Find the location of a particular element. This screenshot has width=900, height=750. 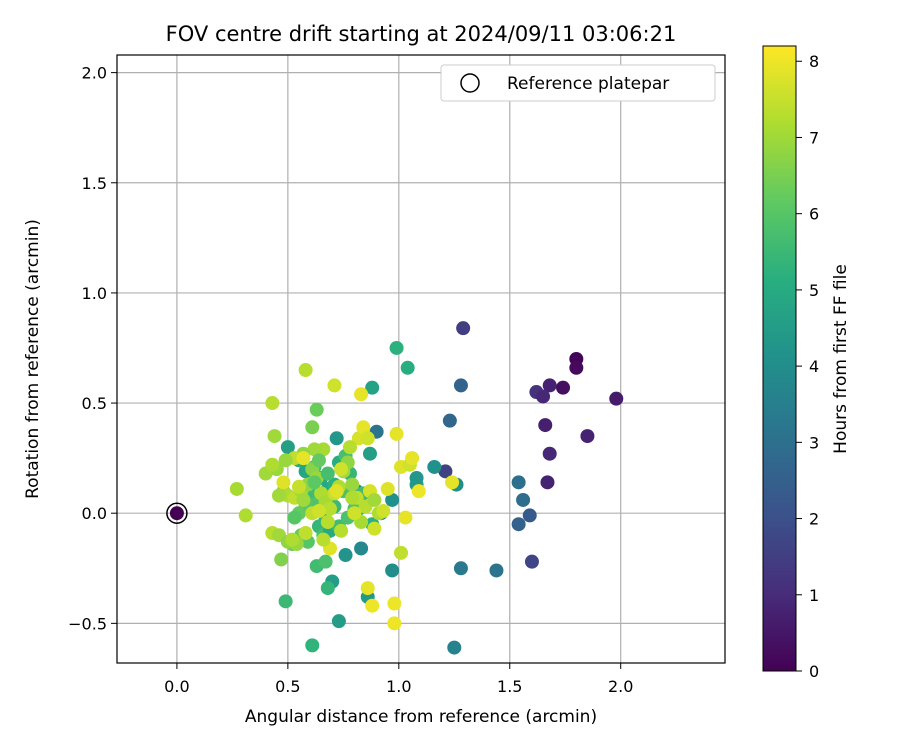

x-tick-label: 0.5 is located at coordinates (287, 686).